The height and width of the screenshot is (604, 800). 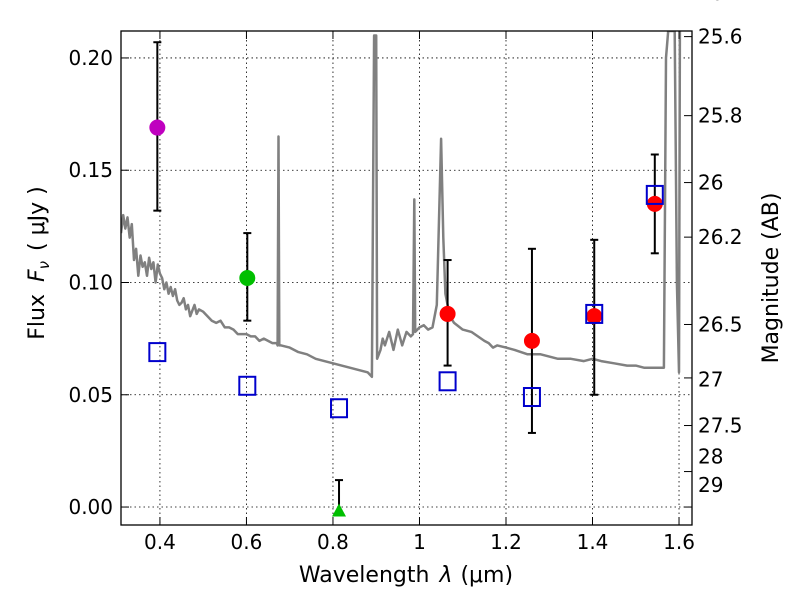 What do you see at coordinates (593, 542) in the screenshot?
I see `x-tick-label: 1.4` at bounding box center [593, 542].